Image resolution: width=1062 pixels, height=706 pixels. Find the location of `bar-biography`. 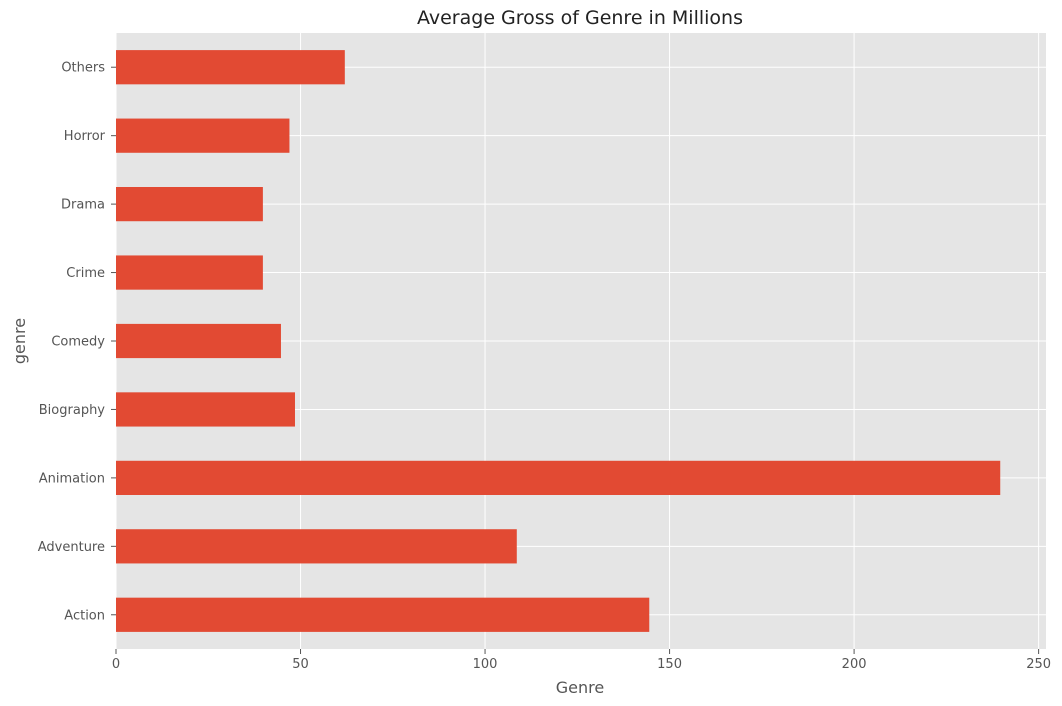

bar-biography is located at coordinates (205, 409).